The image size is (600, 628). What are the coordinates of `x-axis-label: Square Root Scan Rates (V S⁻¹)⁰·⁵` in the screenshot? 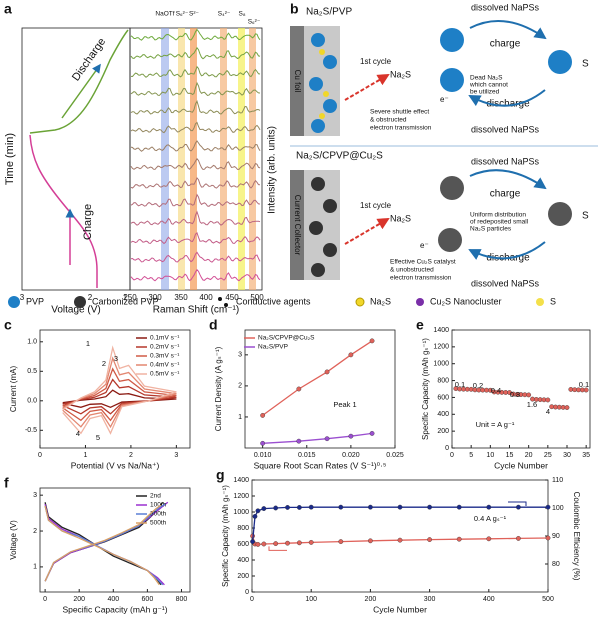 It's located at (320, 465).